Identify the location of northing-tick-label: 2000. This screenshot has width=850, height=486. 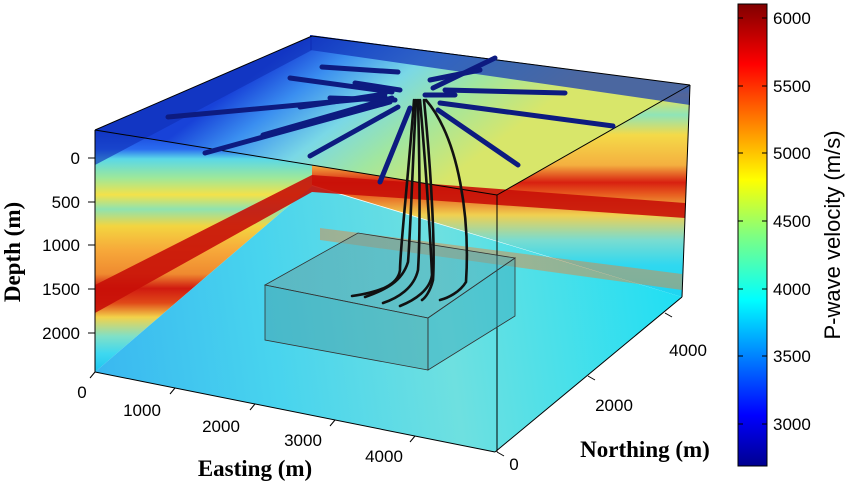
(614, 405).